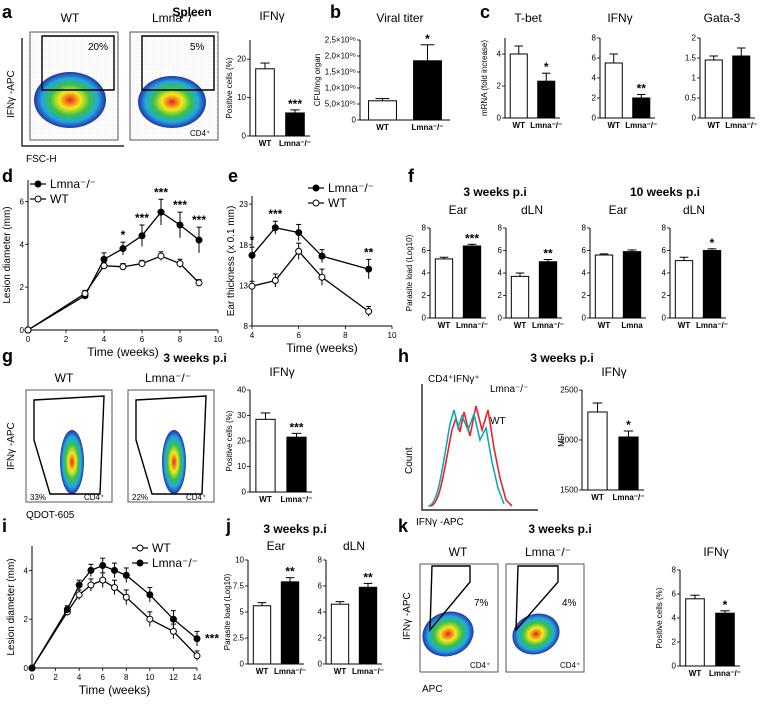 This screenshot has height=710, width=780. I want to click on chart-title: Gata-3, so click(722, 18).